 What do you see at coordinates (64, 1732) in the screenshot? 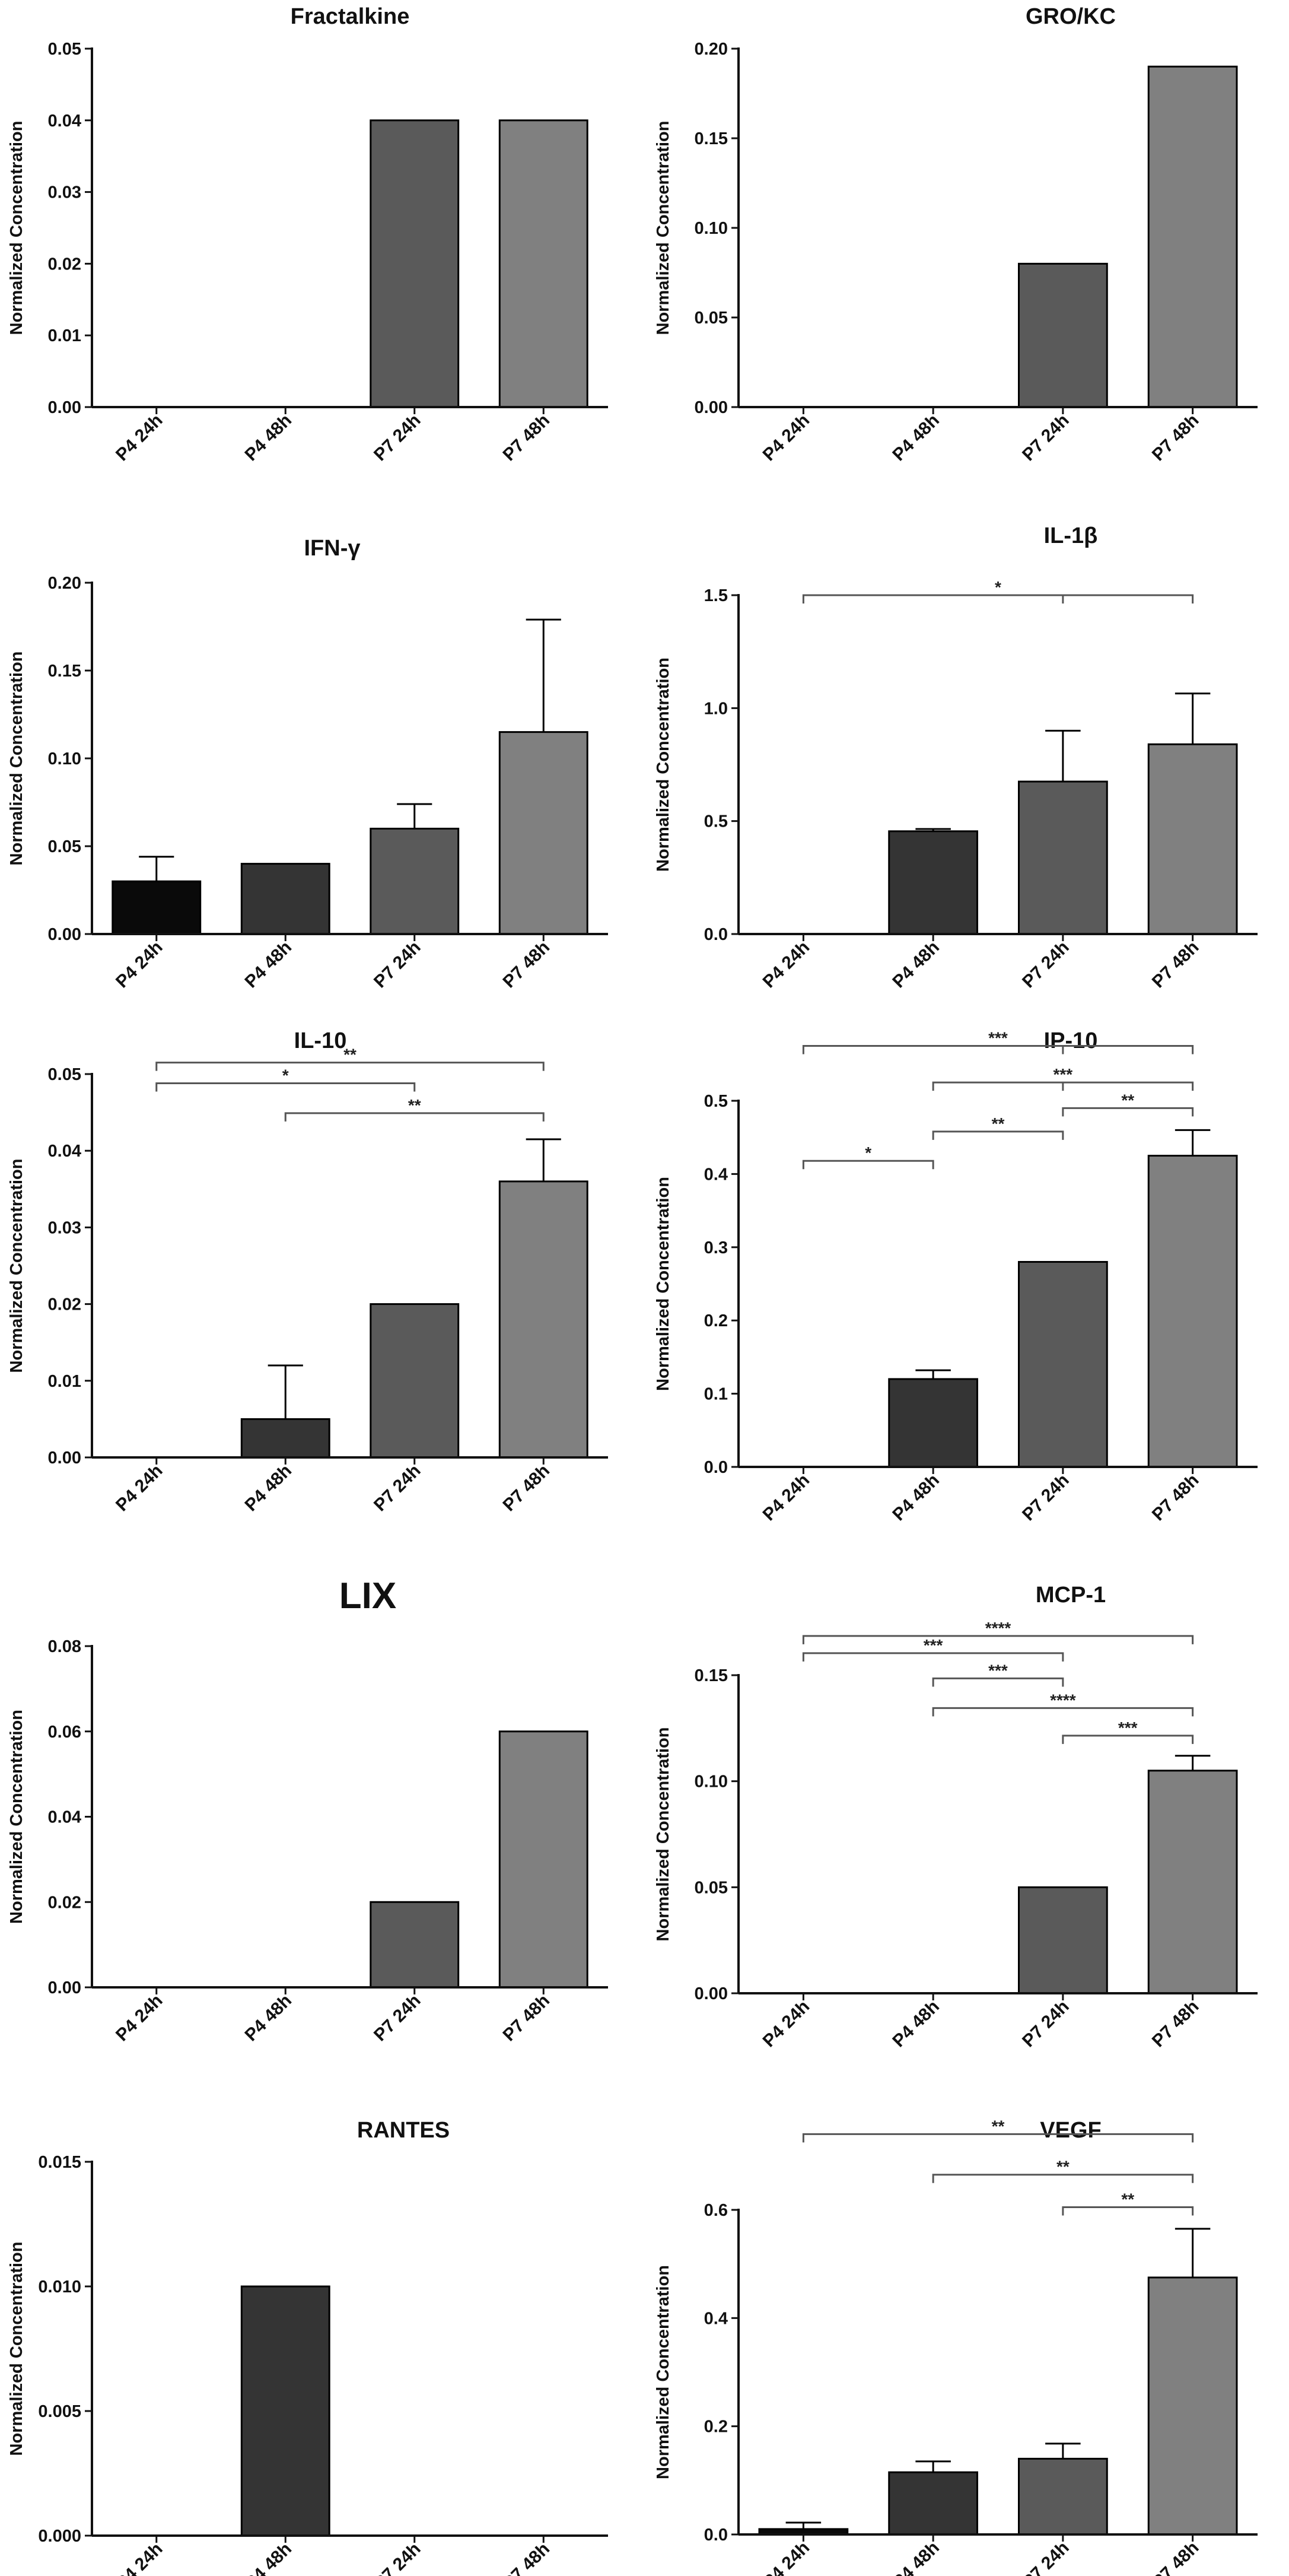
I see `y-tick-label: 0.06` at bounding box center [64, 1732].